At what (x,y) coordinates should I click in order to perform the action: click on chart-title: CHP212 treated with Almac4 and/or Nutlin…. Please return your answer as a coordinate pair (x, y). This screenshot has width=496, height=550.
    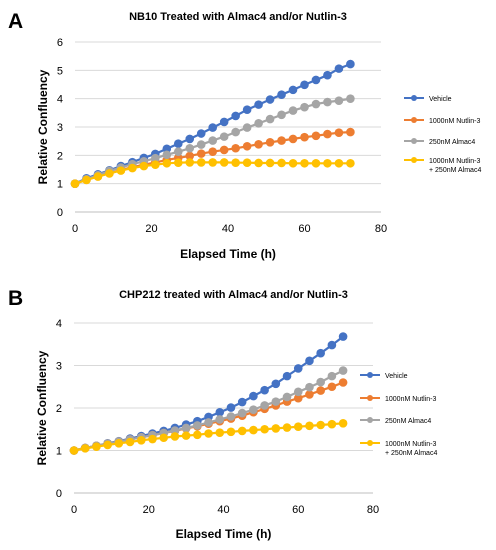
    Looking at the image, I should click on (233, 295).